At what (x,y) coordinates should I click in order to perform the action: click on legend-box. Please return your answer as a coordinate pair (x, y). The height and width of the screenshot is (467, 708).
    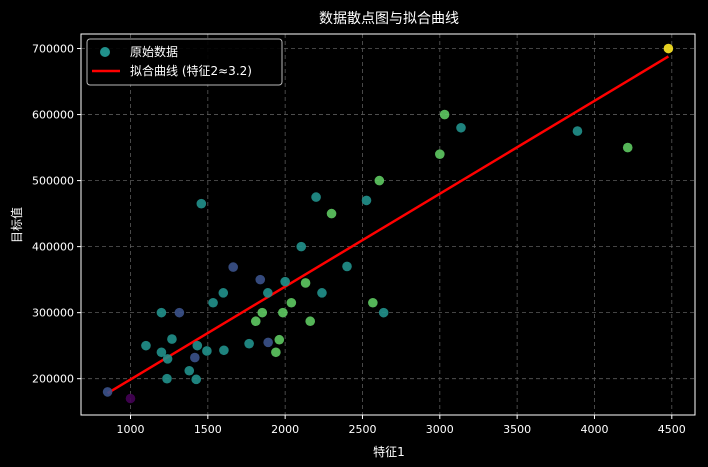
    Looking at the image, I should click on (184, 62).